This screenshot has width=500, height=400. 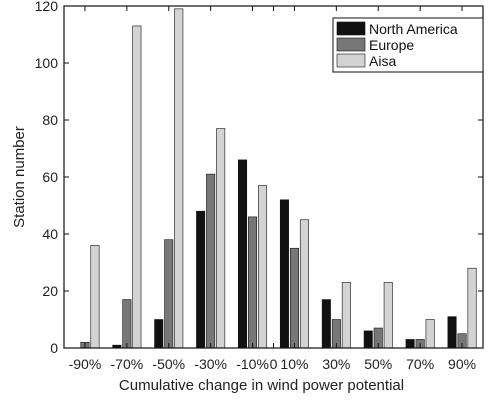 I want to click on x-tick-label: -10%, so click(x=252, y=364).